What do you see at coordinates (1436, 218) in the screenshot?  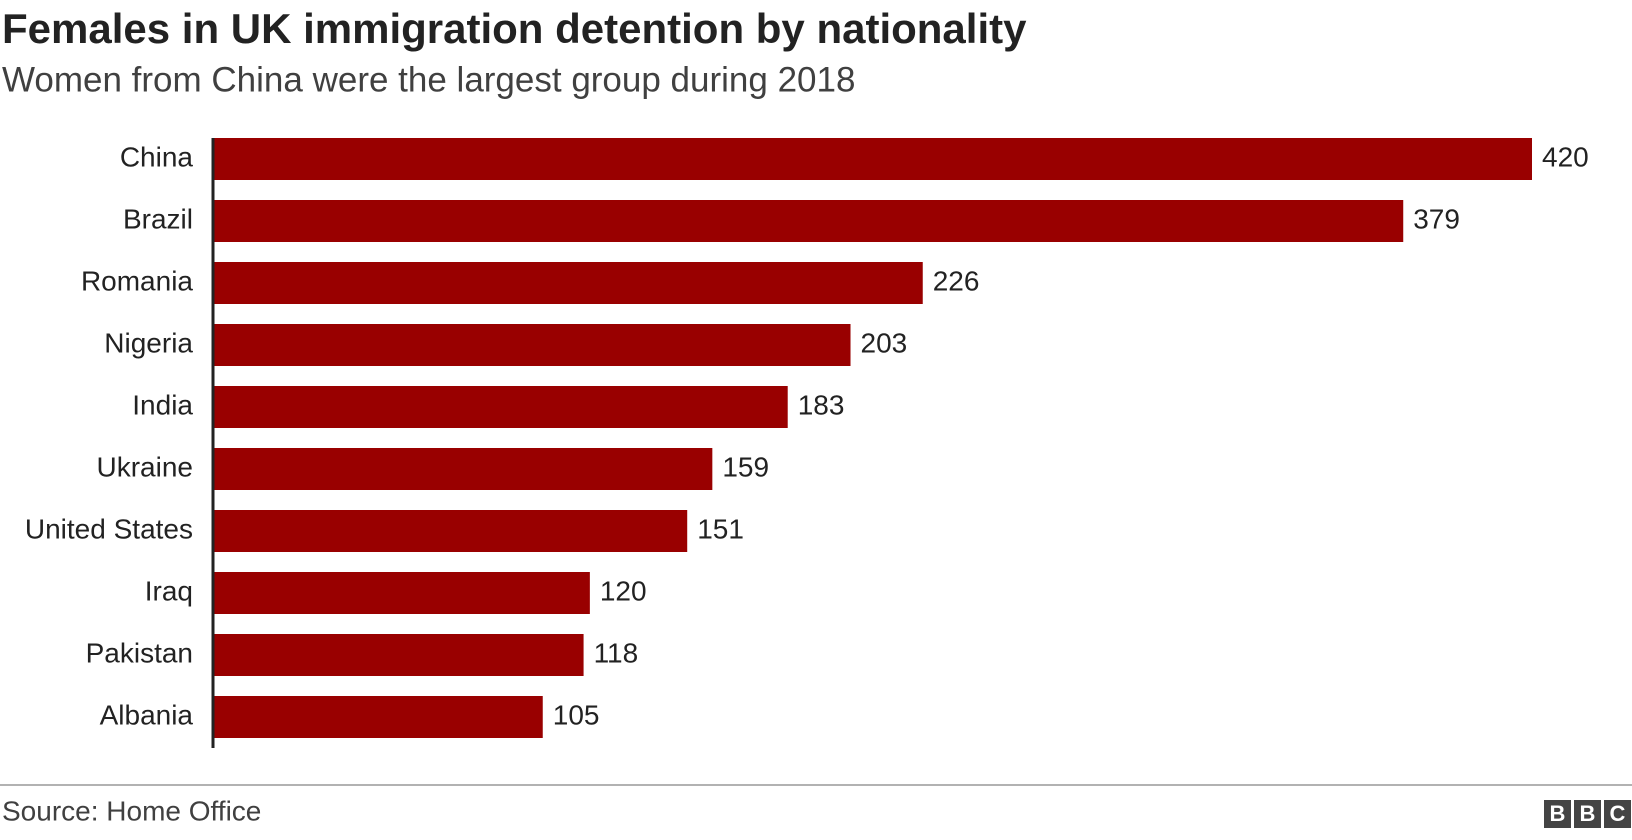 I see `data-label: 379` at bounding box center [1436, 218].